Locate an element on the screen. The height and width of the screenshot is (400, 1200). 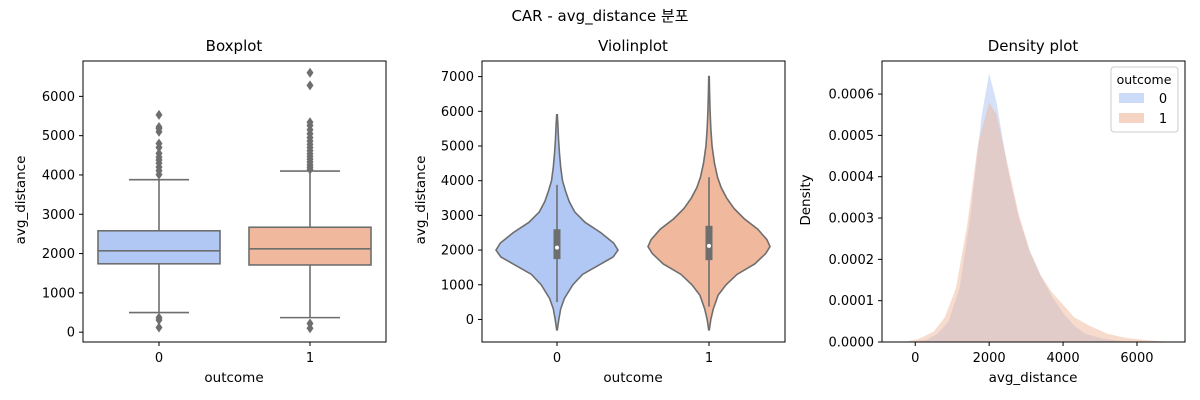
density-ytick-label: 0.0003 is located at coordinates (852, 219).